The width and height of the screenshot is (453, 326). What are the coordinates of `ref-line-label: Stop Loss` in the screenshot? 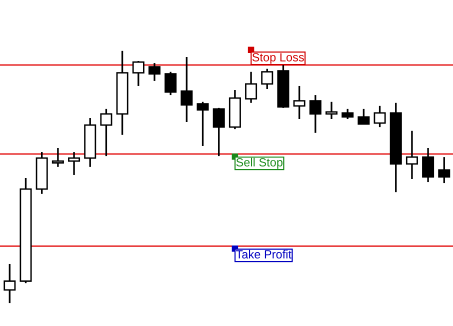 It's located at (278, 58).